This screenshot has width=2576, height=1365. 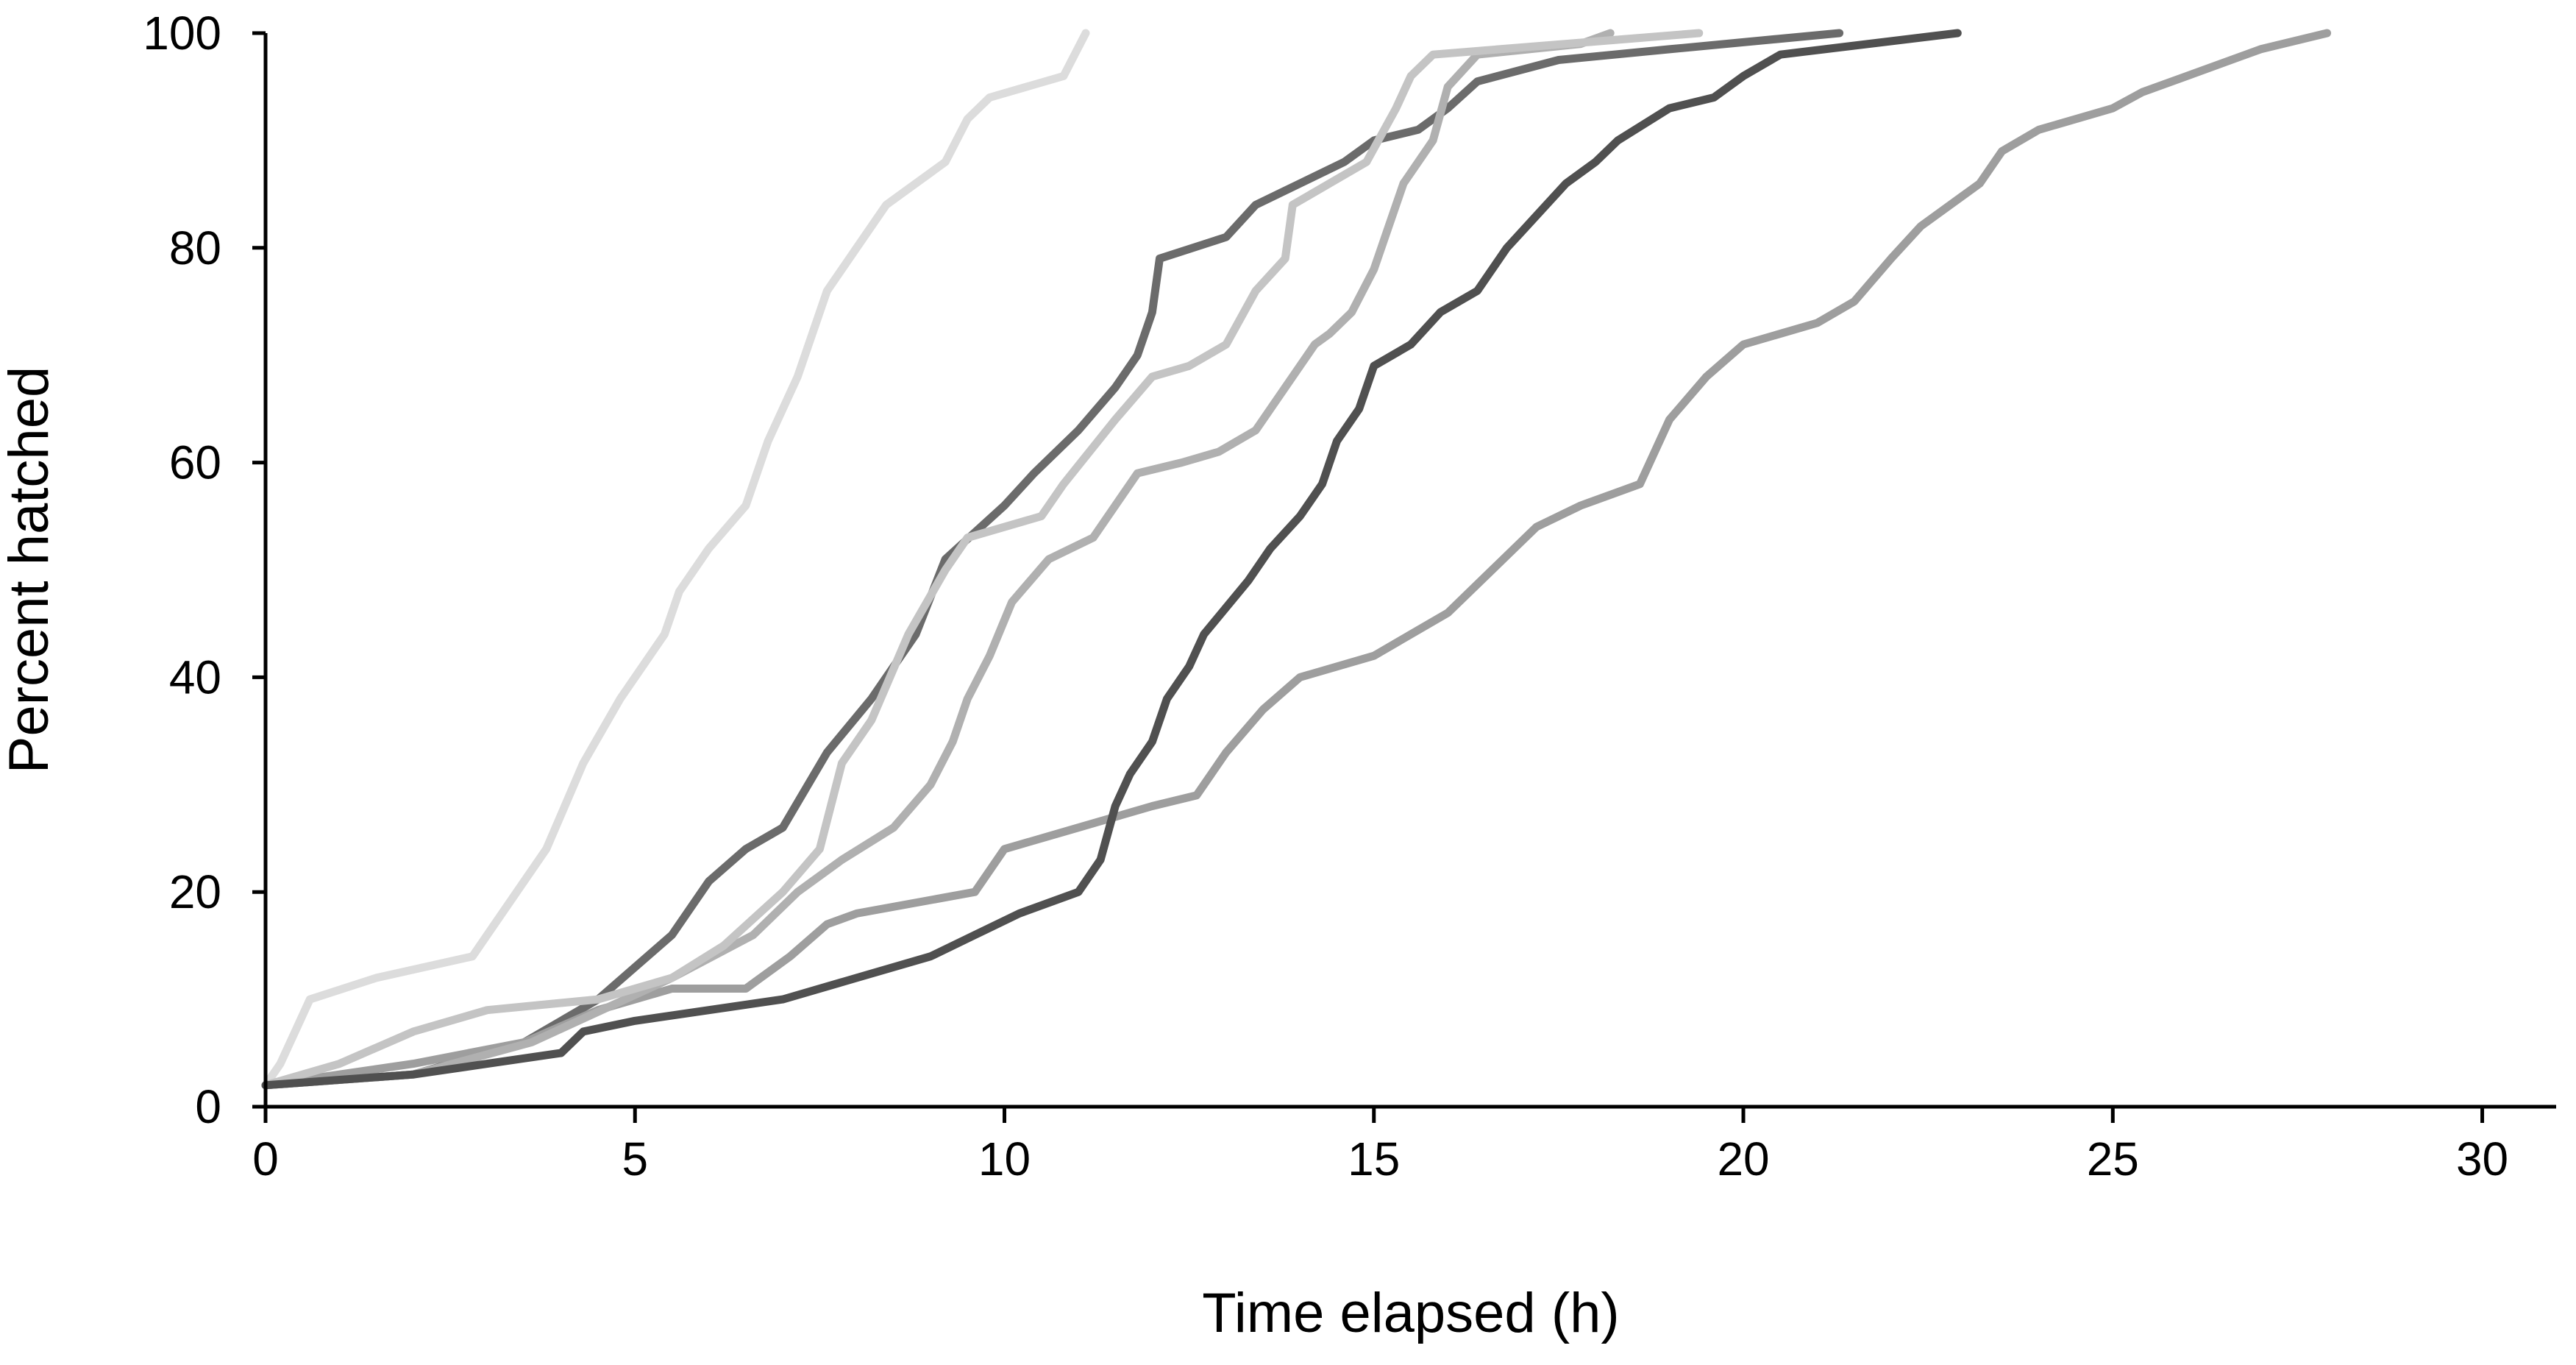 What do you see at coordinates (195, 247) in the screenshot?
I see `y-tick-label: 80` at bounding box center [195, 247].